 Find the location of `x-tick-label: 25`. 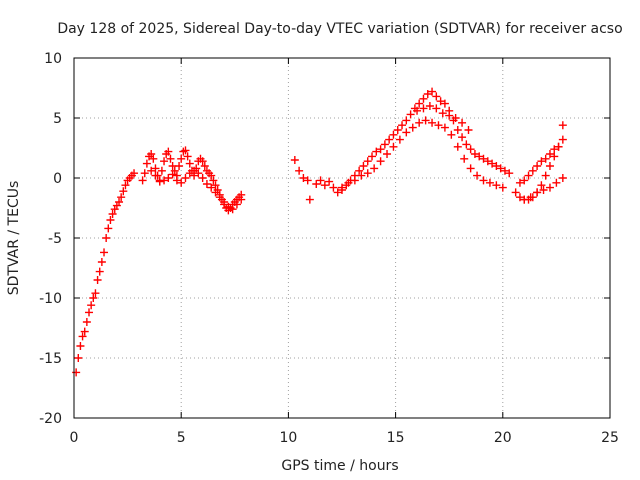

x-tick-label: 25 is located at coordinates (610, 438).